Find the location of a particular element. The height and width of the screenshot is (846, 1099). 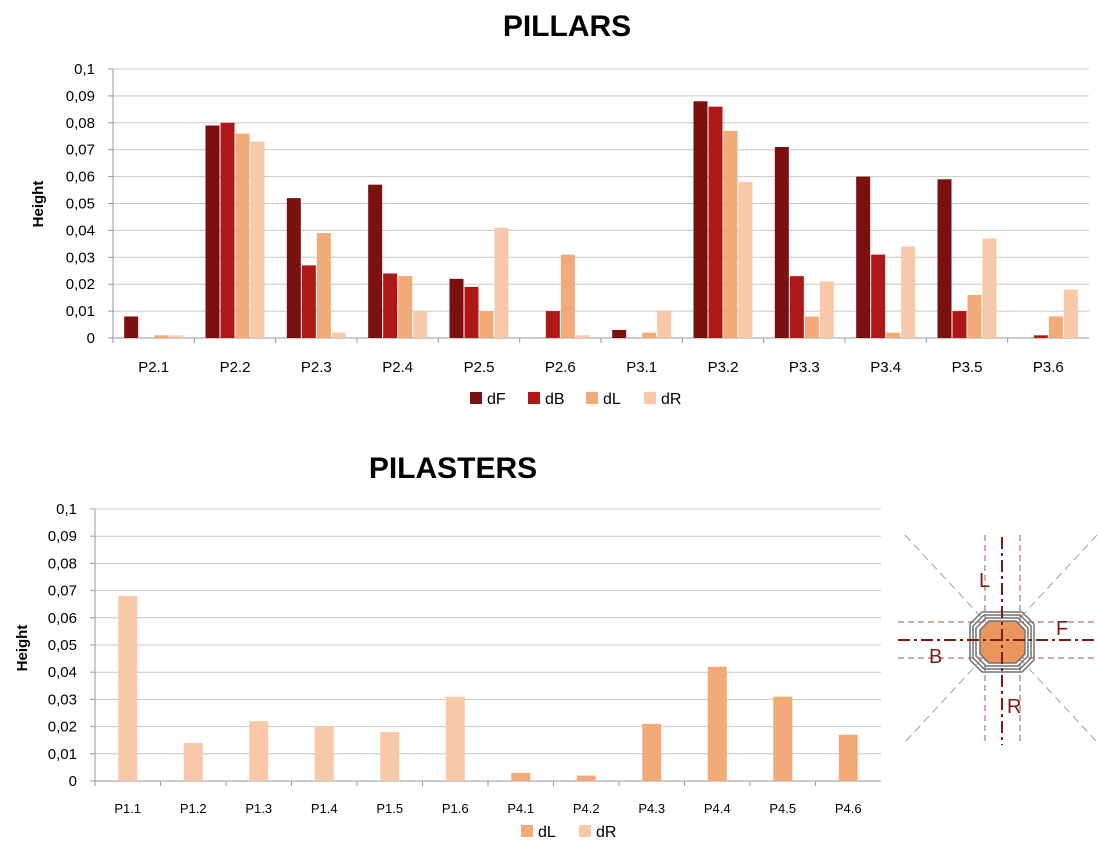

pilasters-x-tick-label: P1.6 is located at coordinates (455, 808).